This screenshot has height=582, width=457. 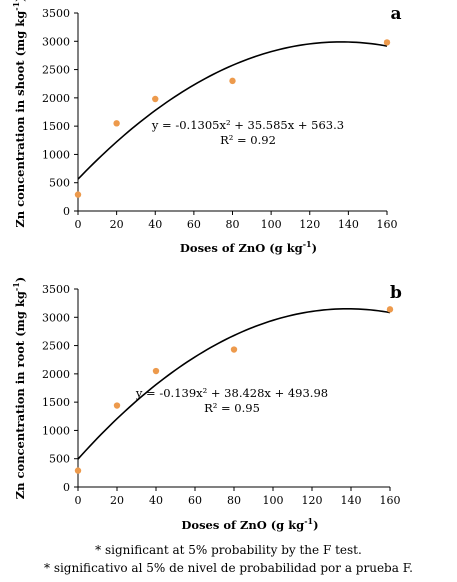 What do you see at coordinates (231, 393) in the screenshot?
I see `trend-equation: y = -0.139x² + 38.428x + 493.98` at bounding box center [231, 393].